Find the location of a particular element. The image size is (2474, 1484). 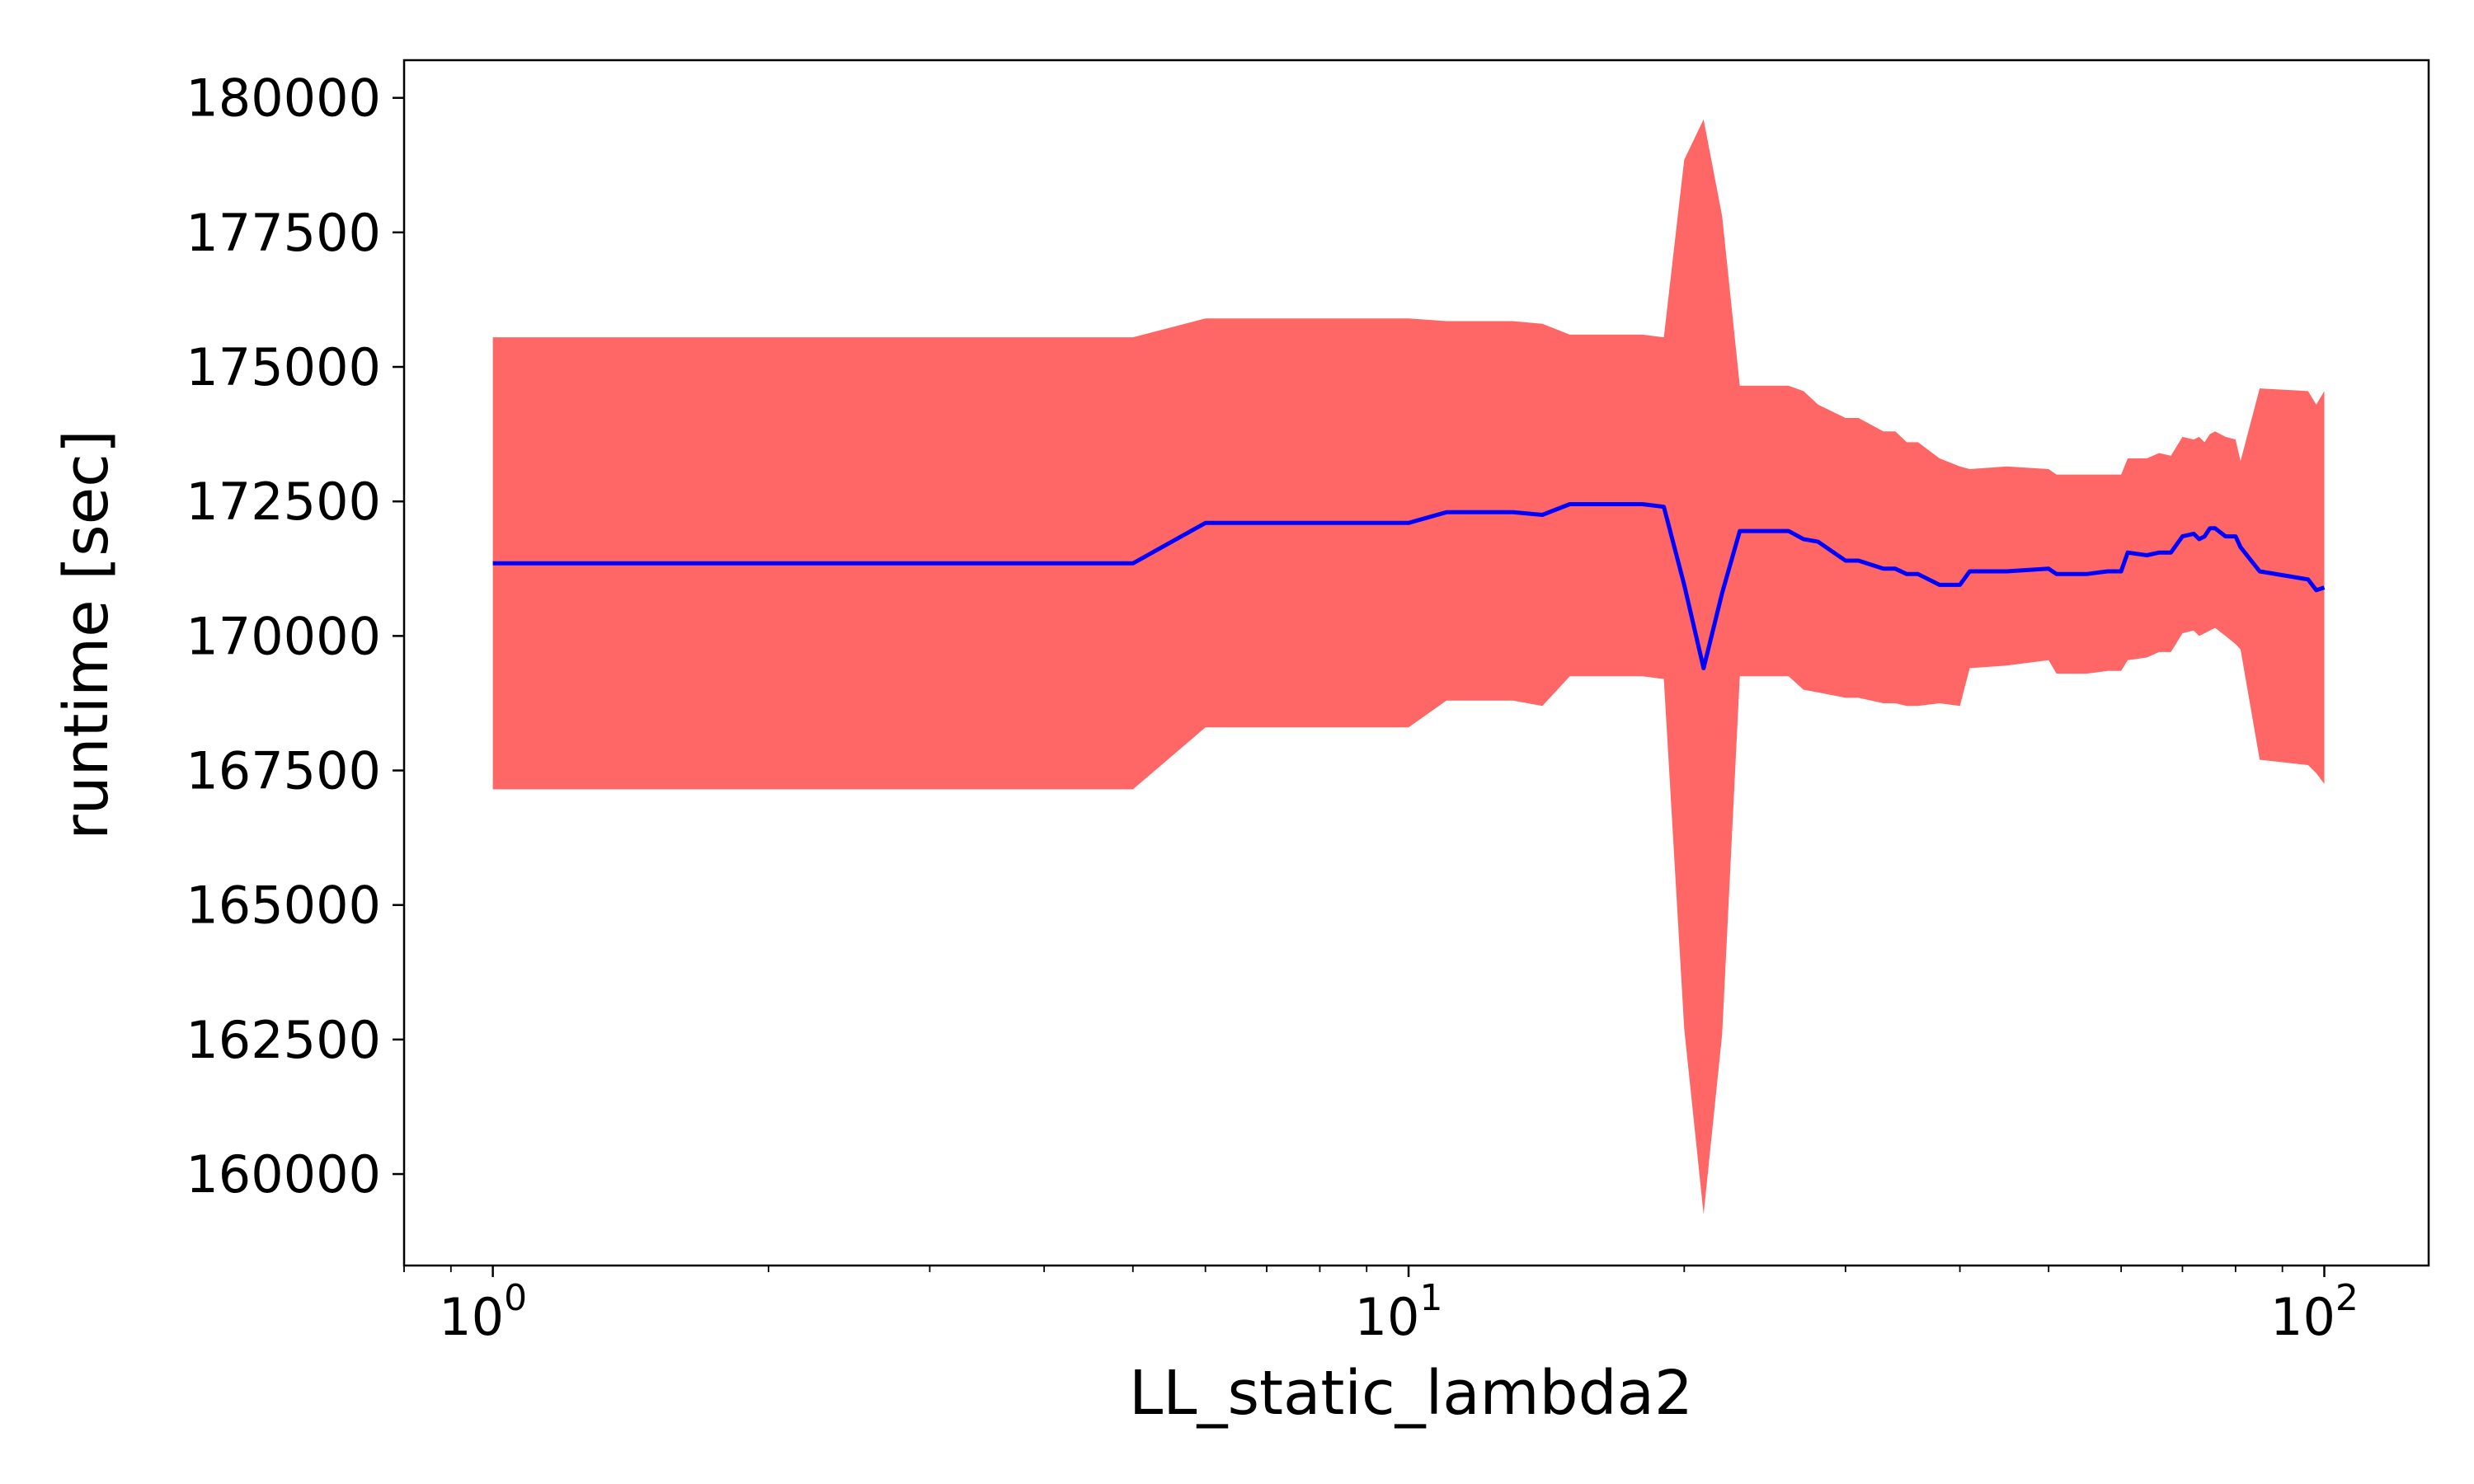

y-tick-label: 165000 is located at coordinates (283, 906).